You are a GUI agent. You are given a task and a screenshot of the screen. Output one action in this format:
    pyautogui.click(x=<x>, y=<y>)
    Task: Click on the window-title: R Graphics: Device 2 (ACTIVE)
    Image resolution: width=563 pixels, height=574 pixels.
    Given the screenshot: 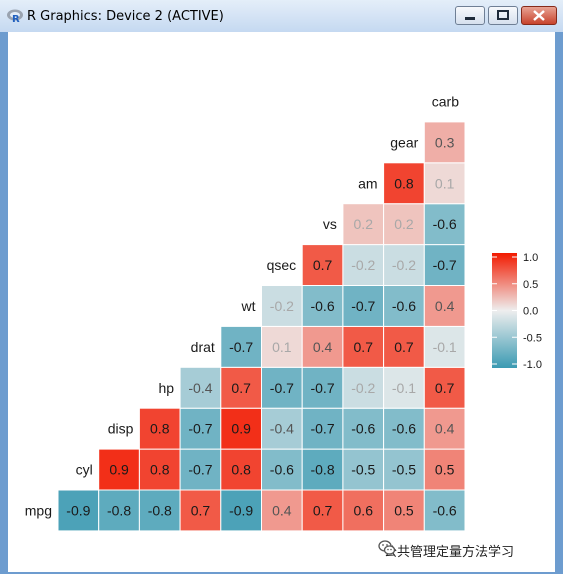 What is the action you would take?
    pyautogui.click(x=125, y=16)
    